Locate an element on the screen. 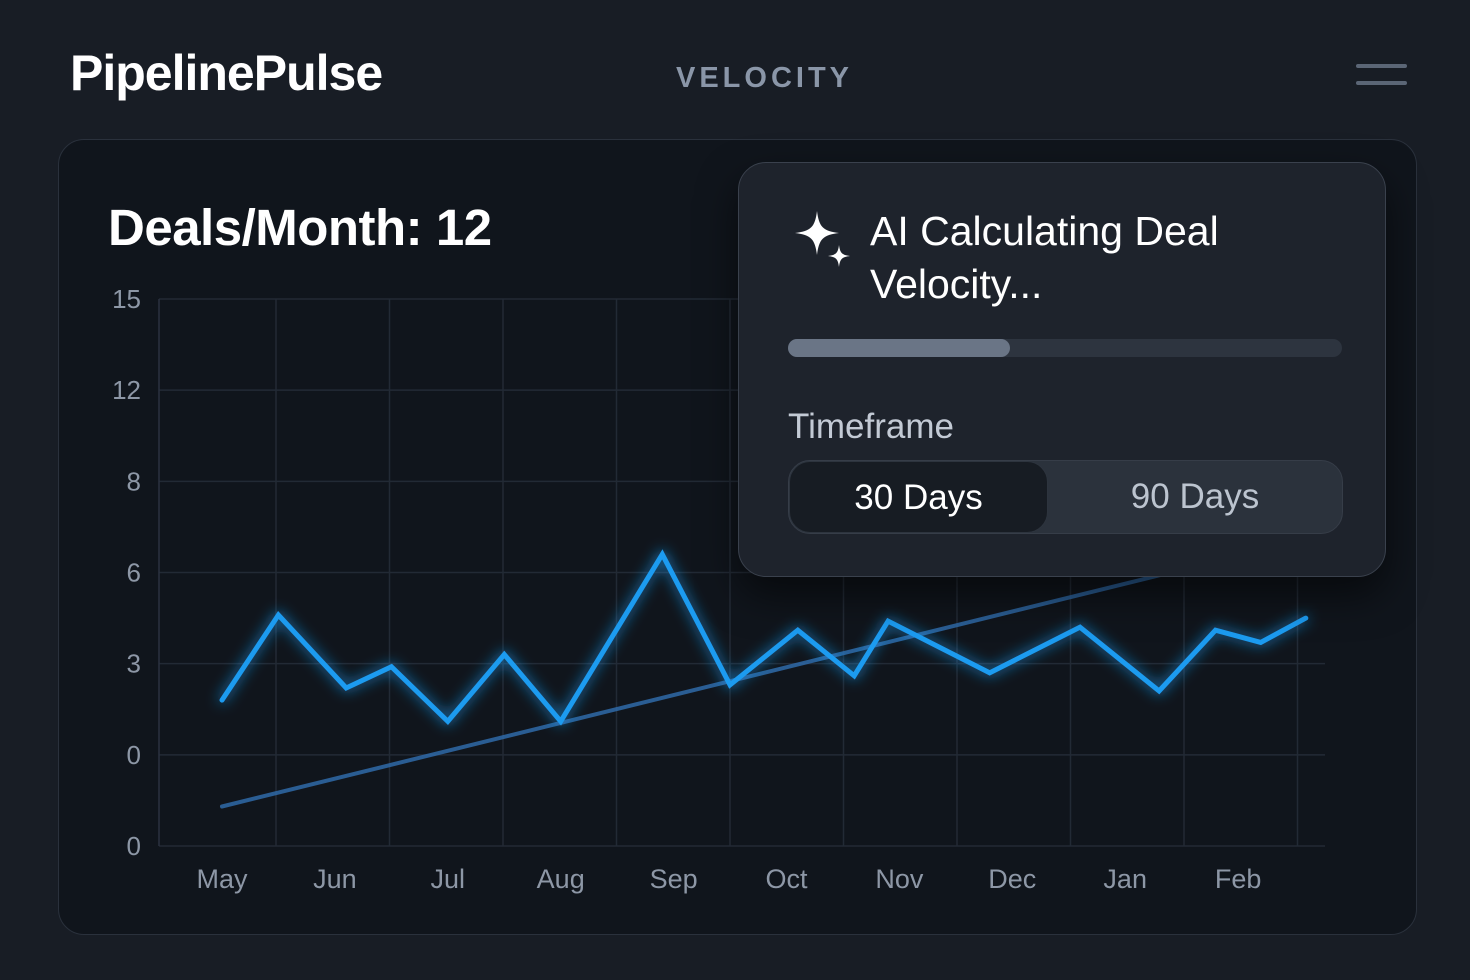 This screenshot has height=980, width=1470. calculation-progress-bar is located at coordinates (1065, 348).